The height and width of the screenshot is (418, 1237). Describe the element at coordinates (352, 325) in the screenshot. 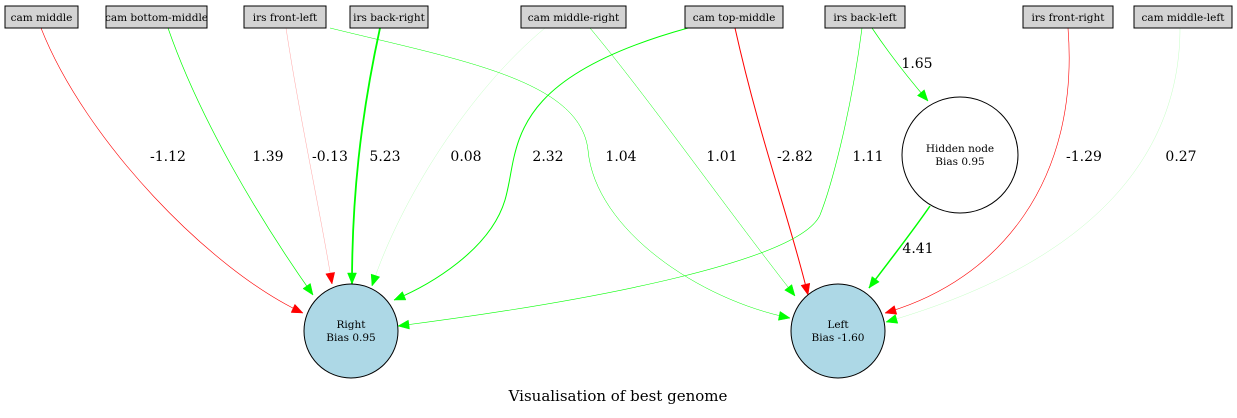

I see `node-name: Right` at that location.